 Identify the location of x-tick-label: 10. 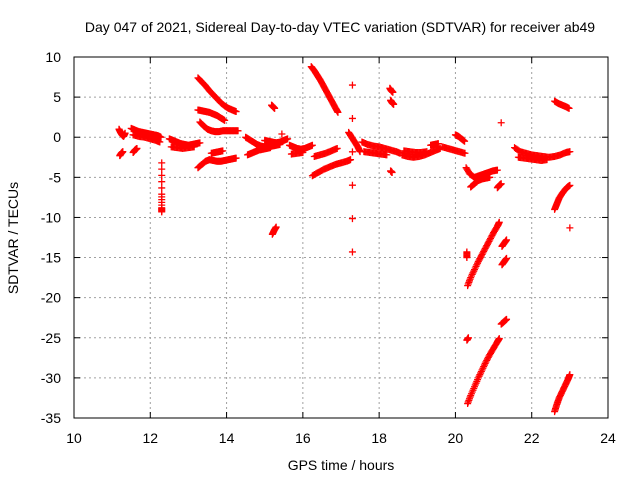
(74, 438).